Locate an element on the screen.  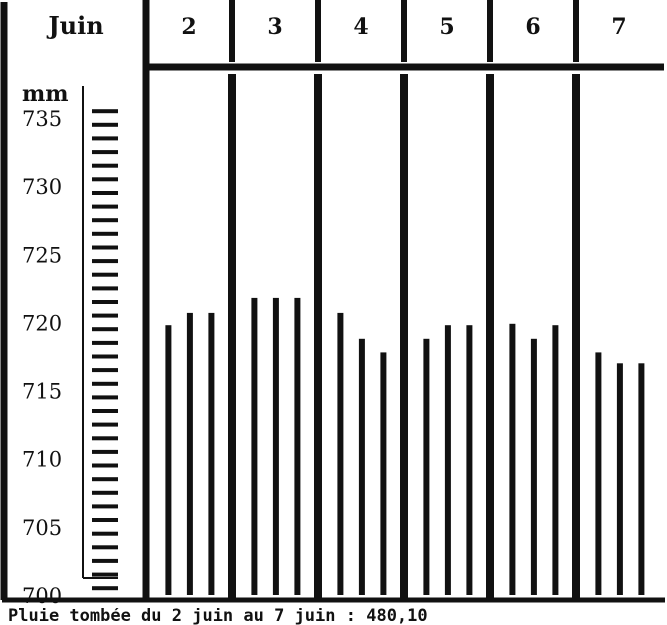
day-label-3: 3 is located at coordinates (274, 27).